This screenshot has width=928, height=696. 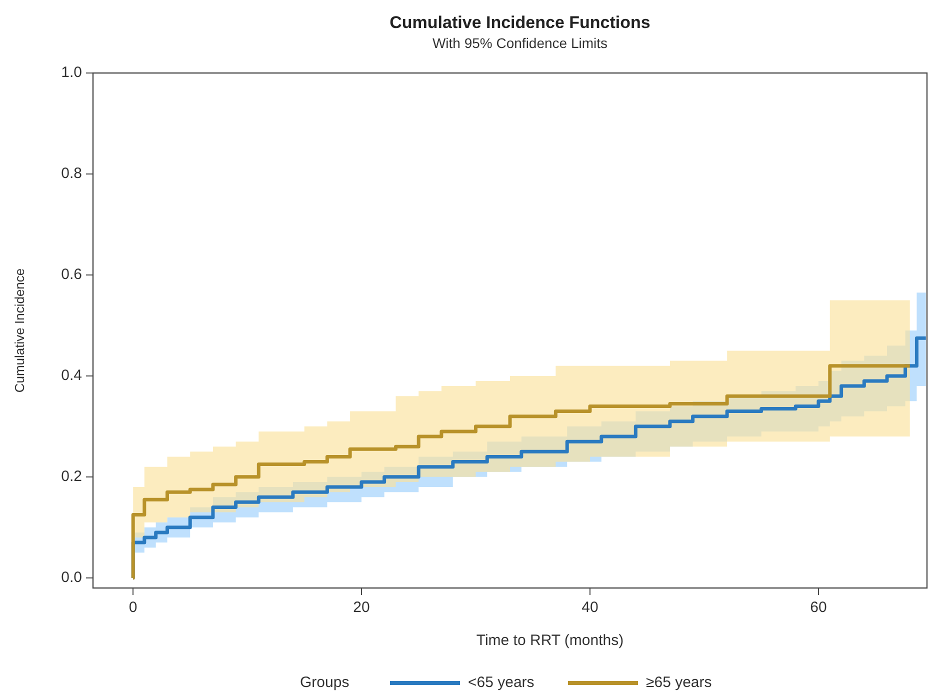 I want to click on legend-title: Groups, so click(x=325, y=682).